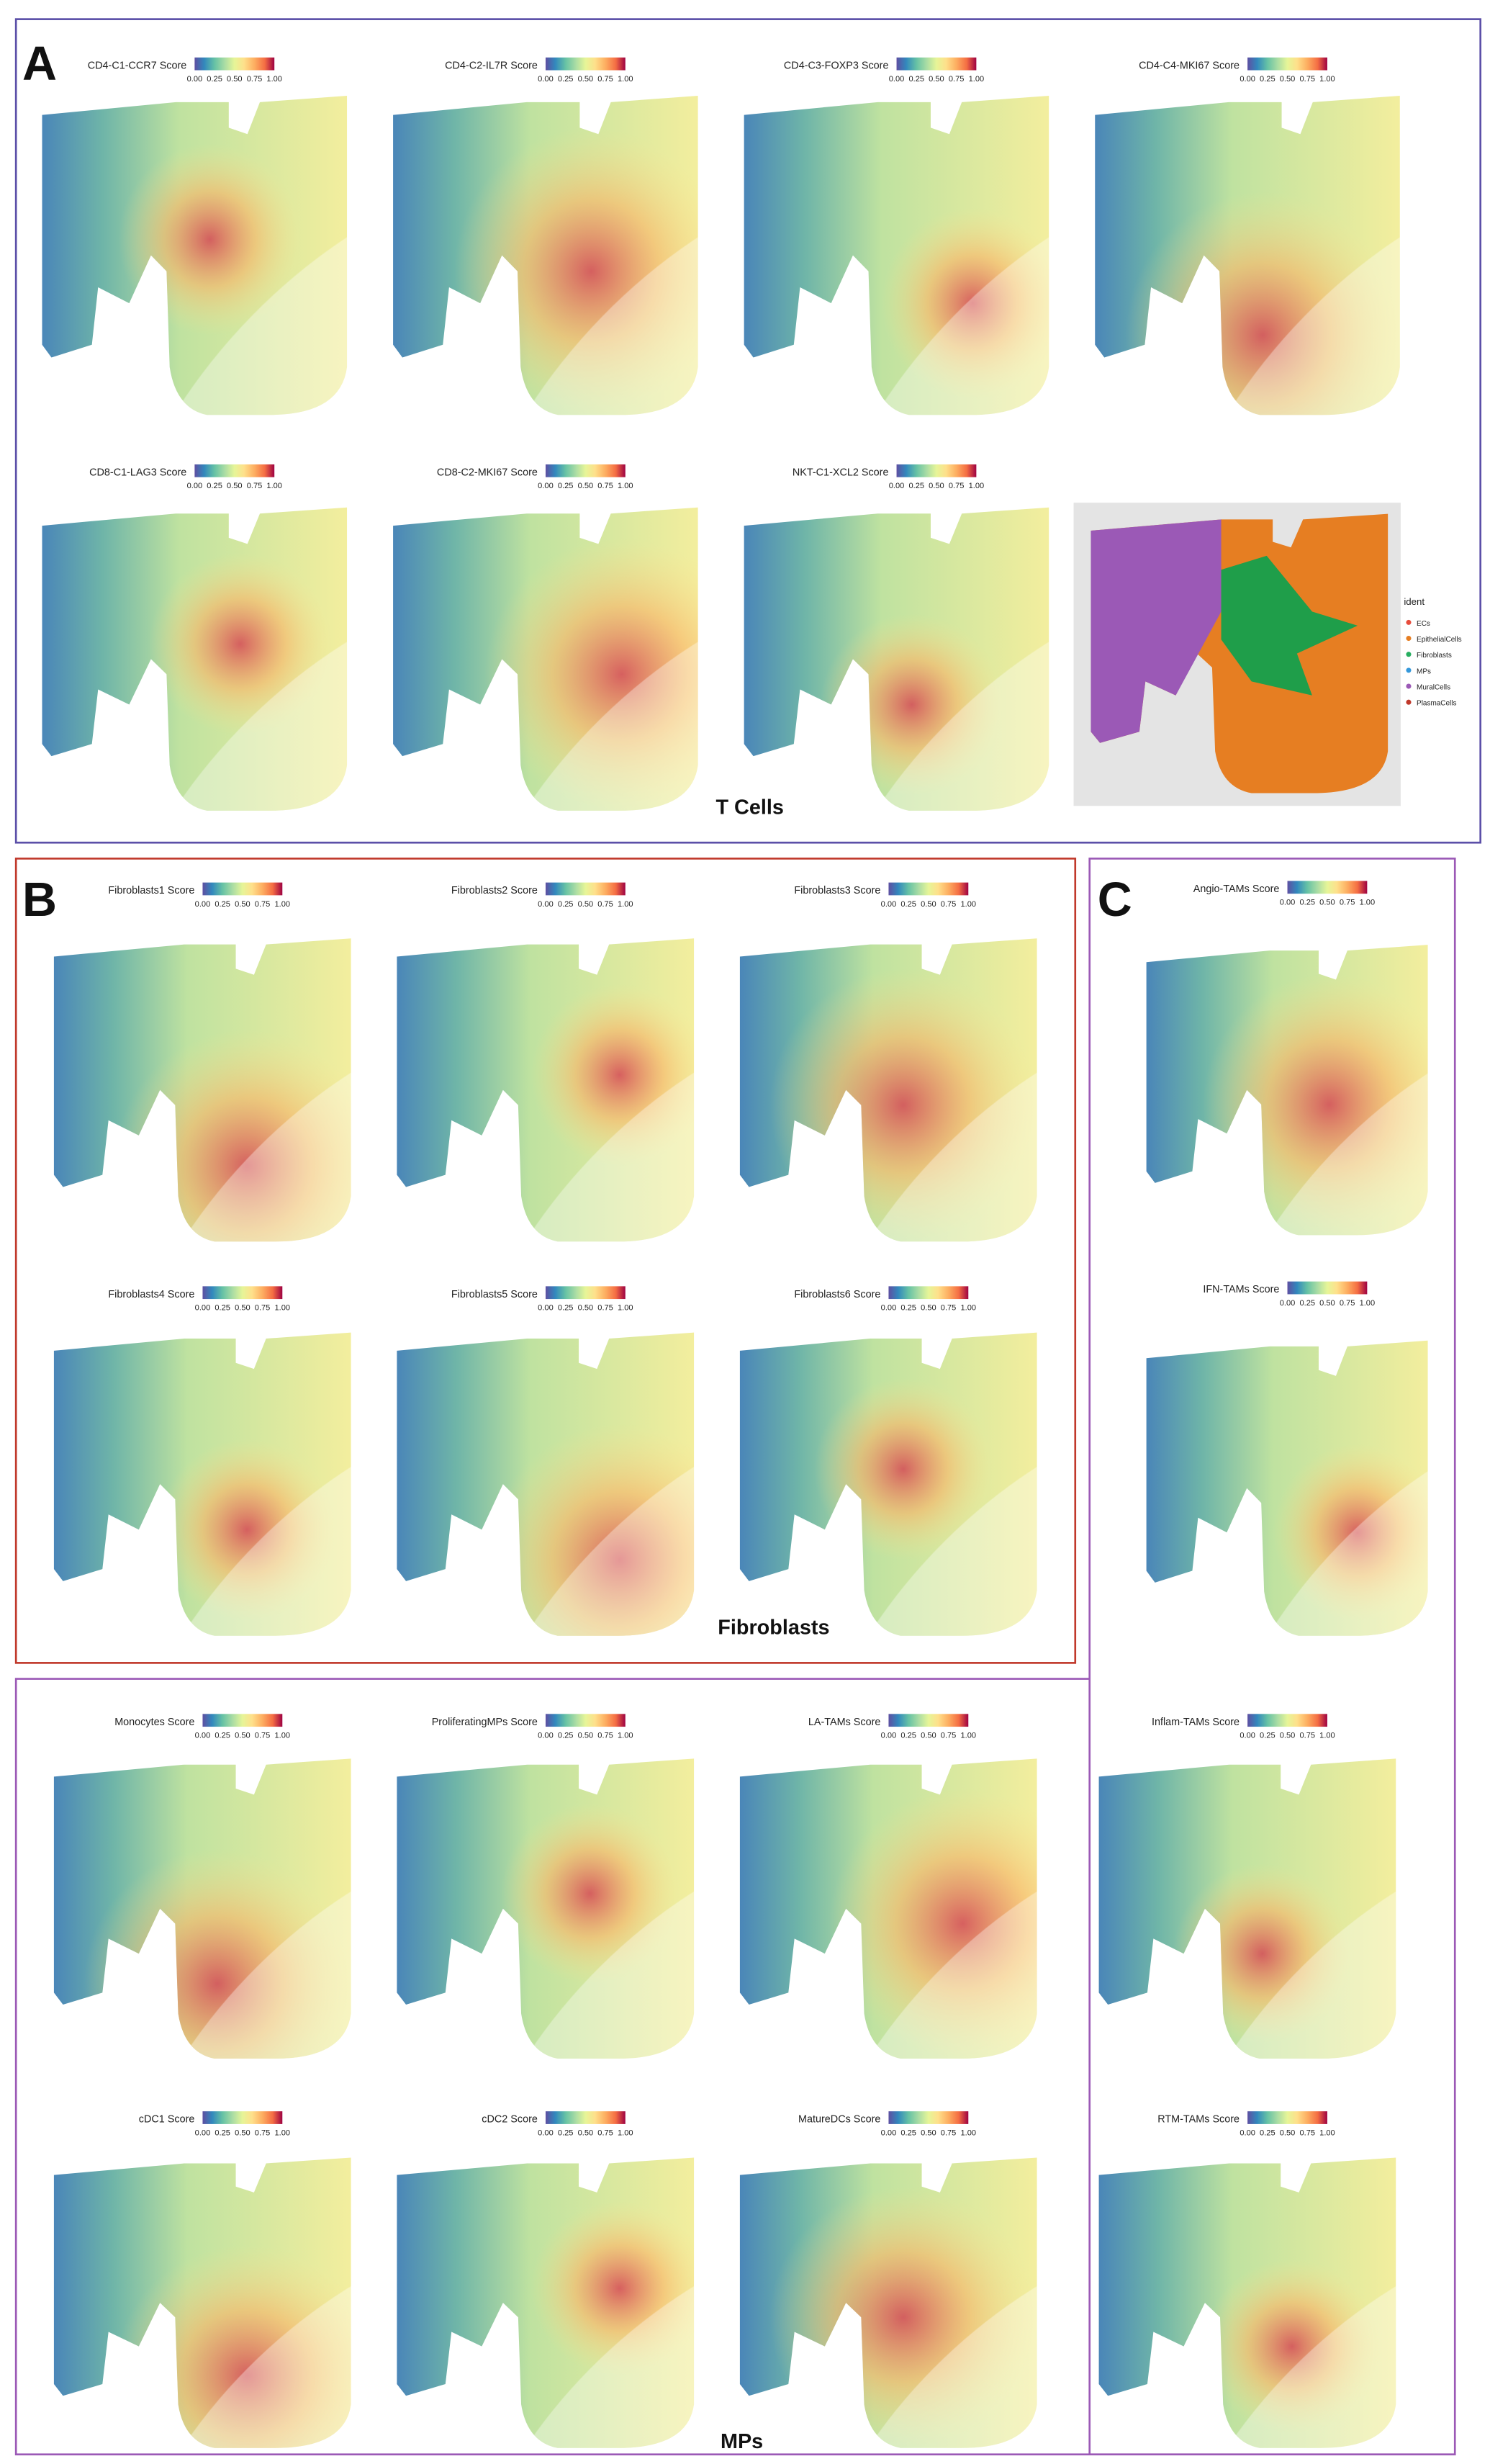  I want to click on plot-title: Fibroblasts5 Score, so click(495, 1294).